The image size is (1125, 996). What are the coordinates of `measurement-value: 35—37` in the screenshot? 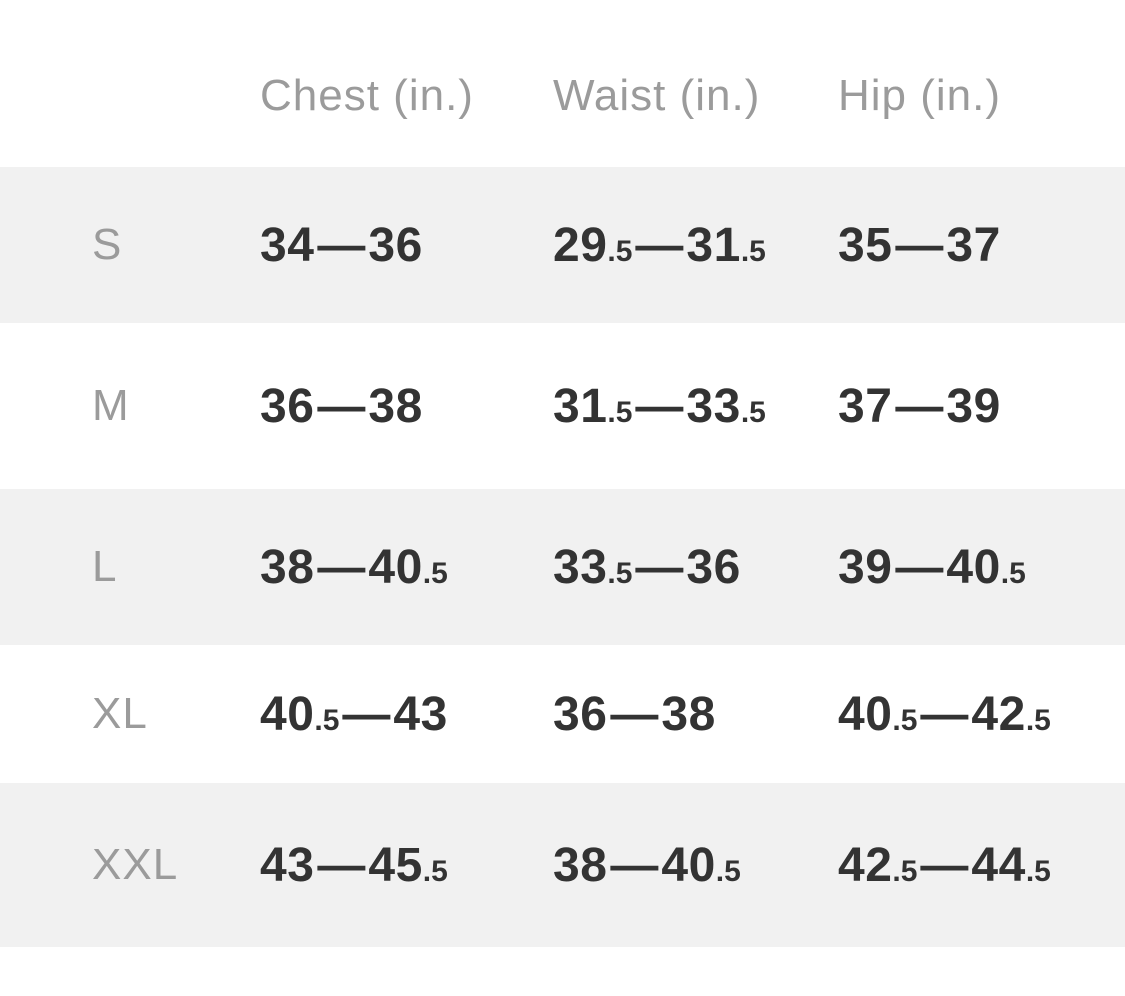 It's located at (981, 245).